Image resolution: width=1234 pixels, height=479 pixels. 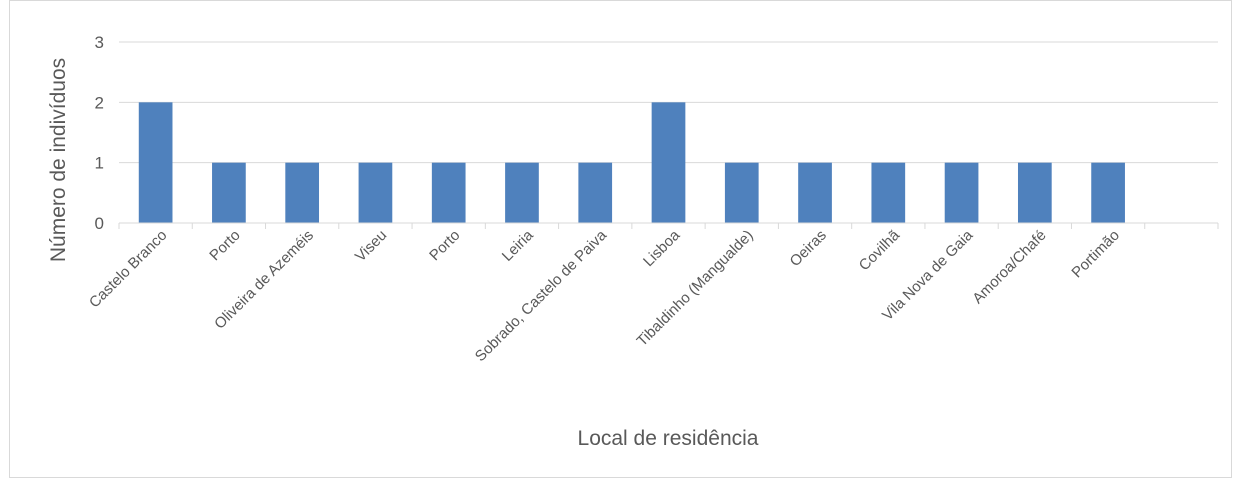 What do you see at coordinates (371, 246) in the screenshot?
I see `x-tick-label: Viseu` at bounding box center [371, 246].